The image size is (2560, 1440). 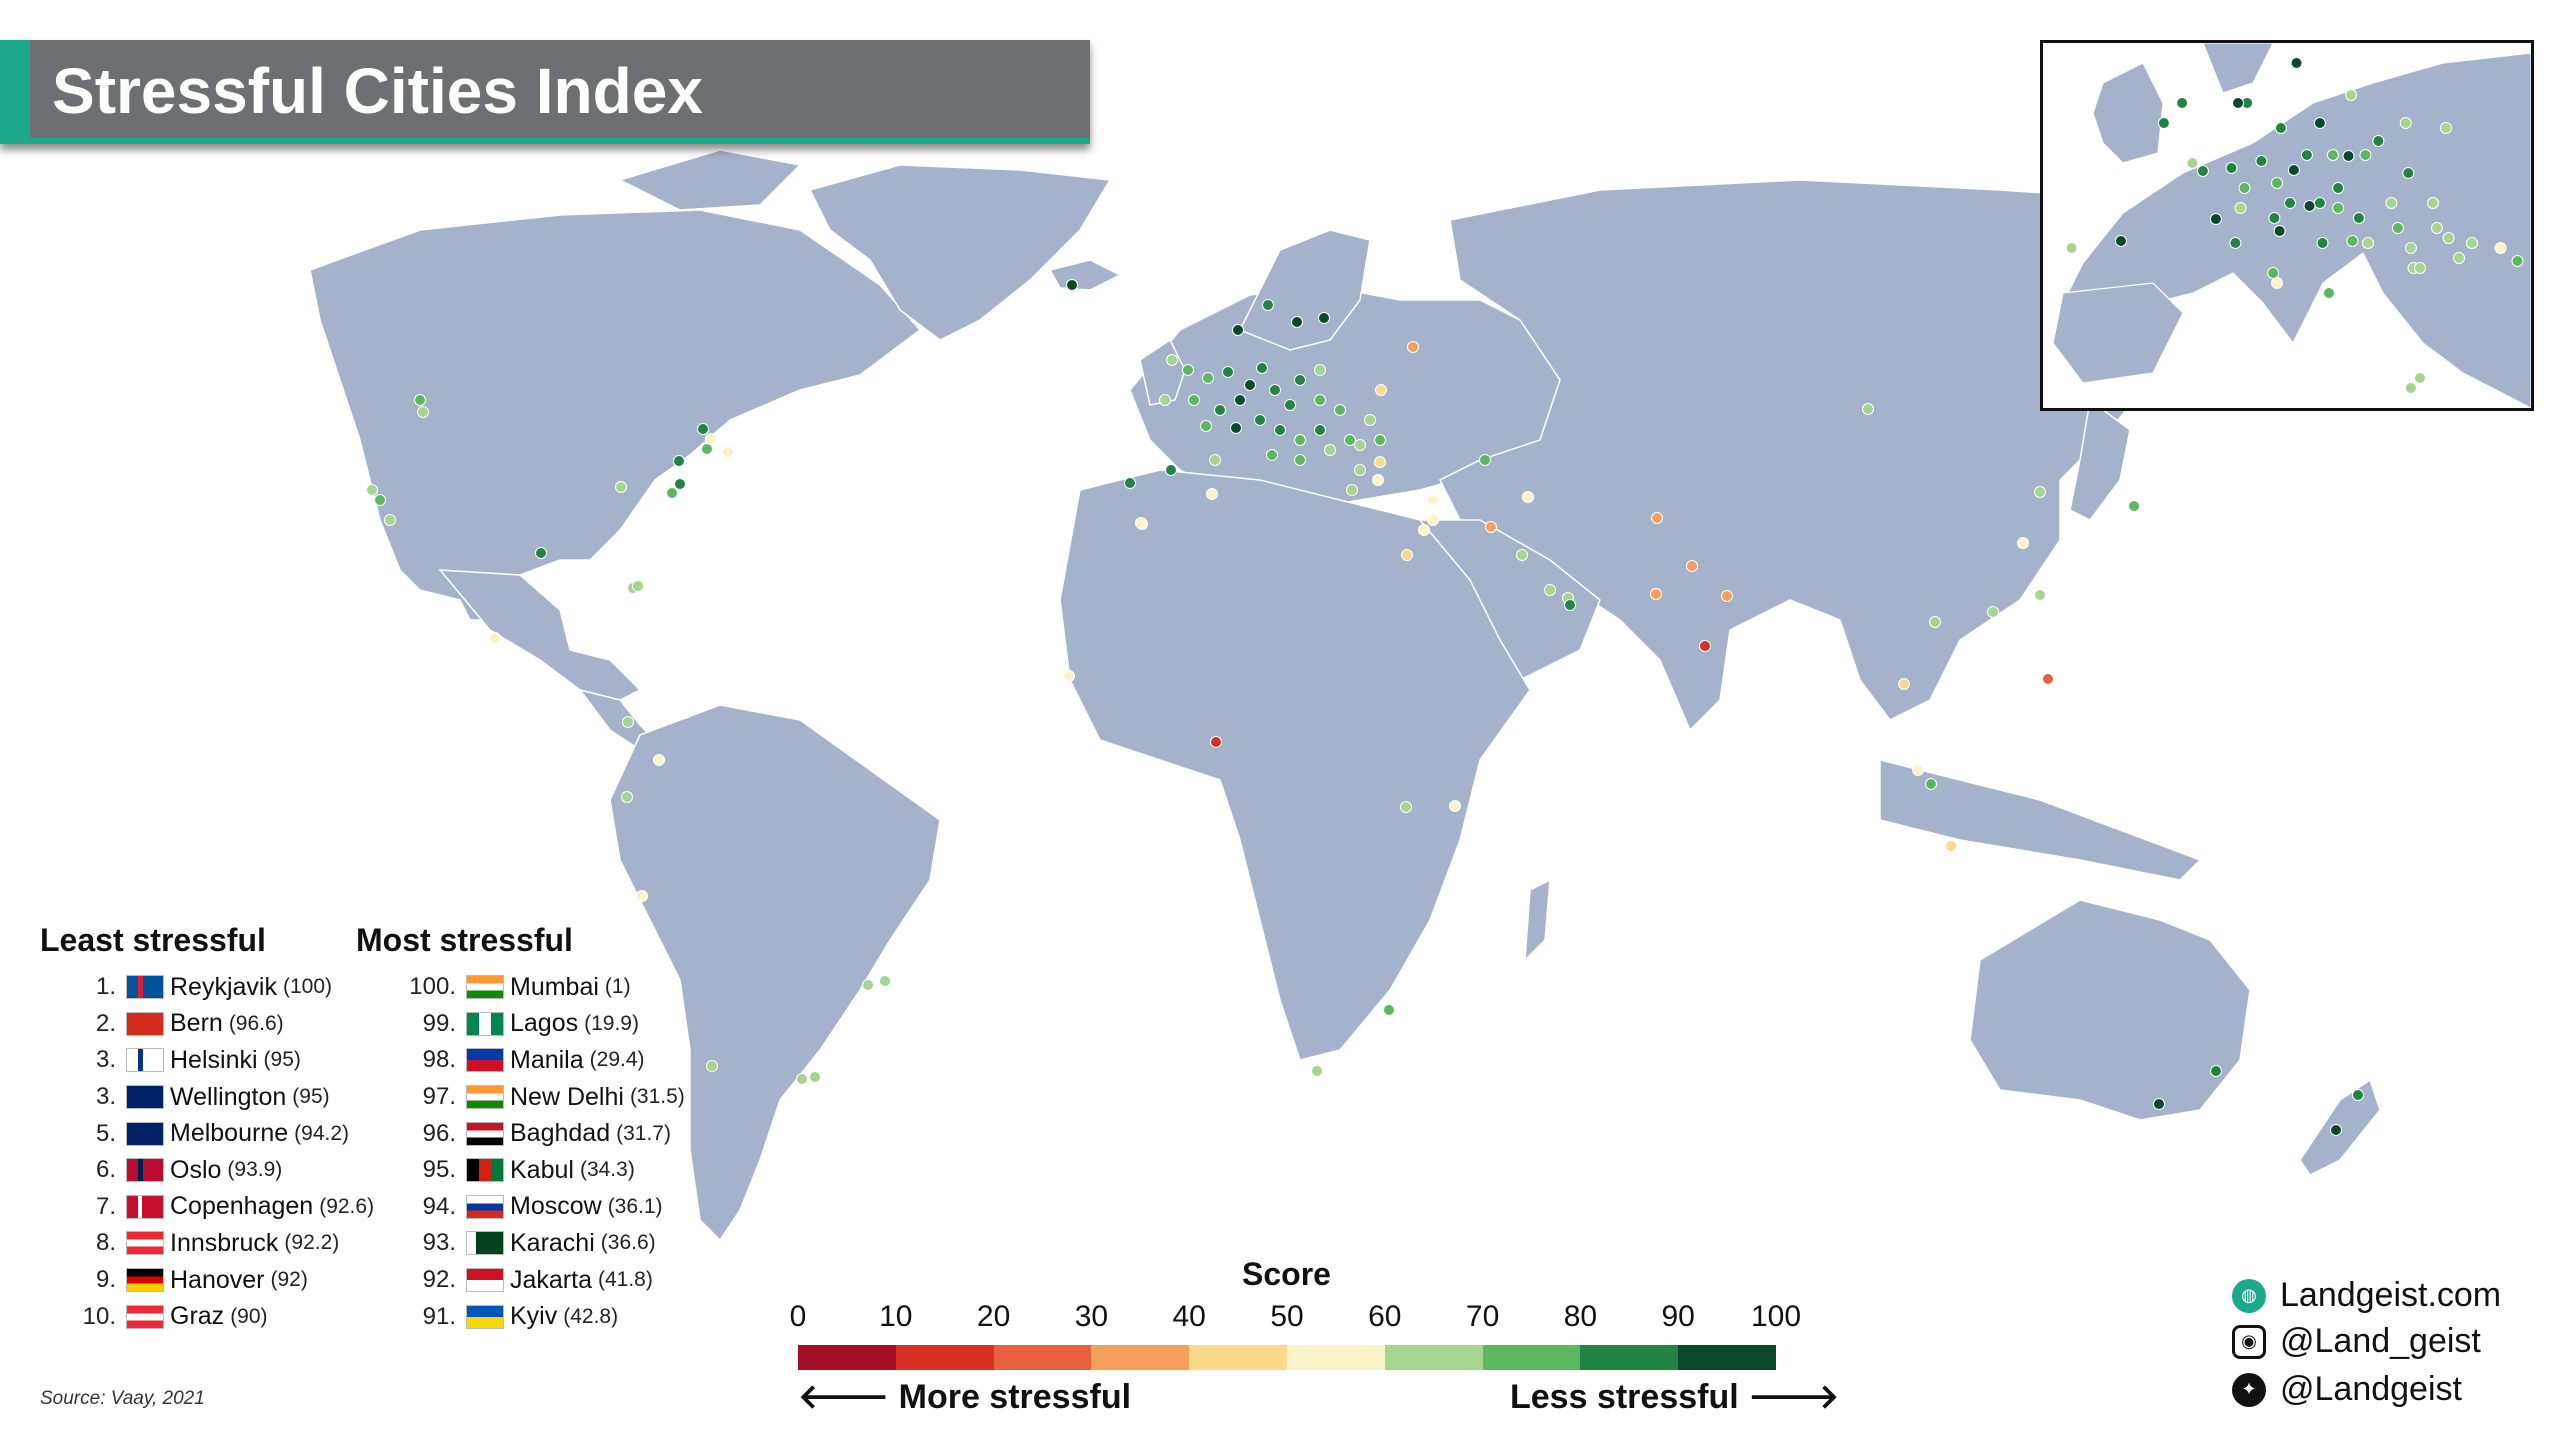 I want to click on city-score: (100), so click(x=307, y=987).